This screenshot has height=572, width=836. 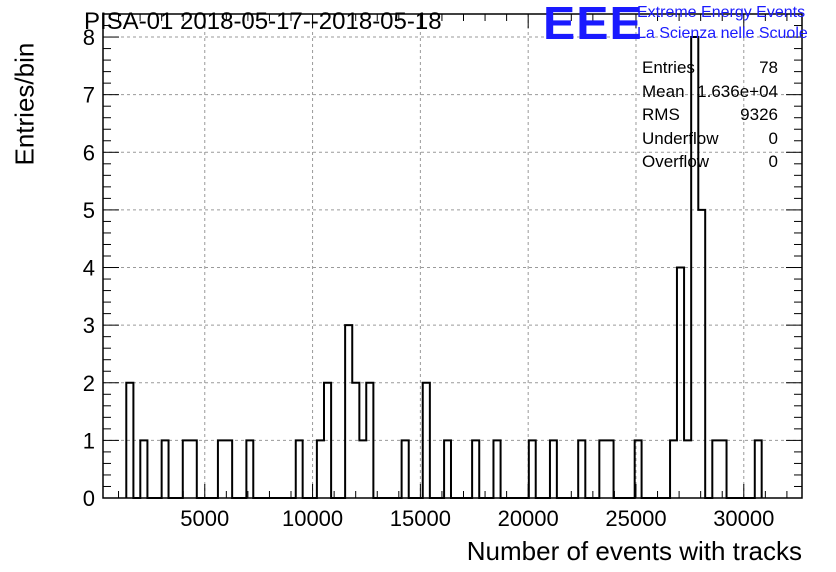 I want to click on logo-line-1: Extreme Energy Events, so click(x=721, y=12).